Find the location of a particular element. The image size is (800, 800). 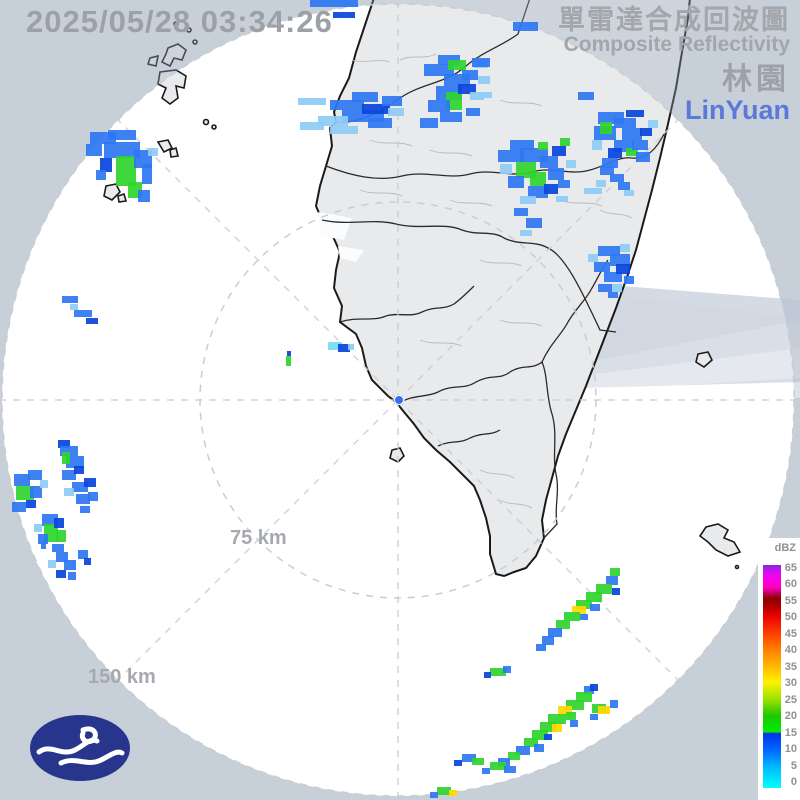

central-weather-bureau-logo is located at coordinates (80, 748).